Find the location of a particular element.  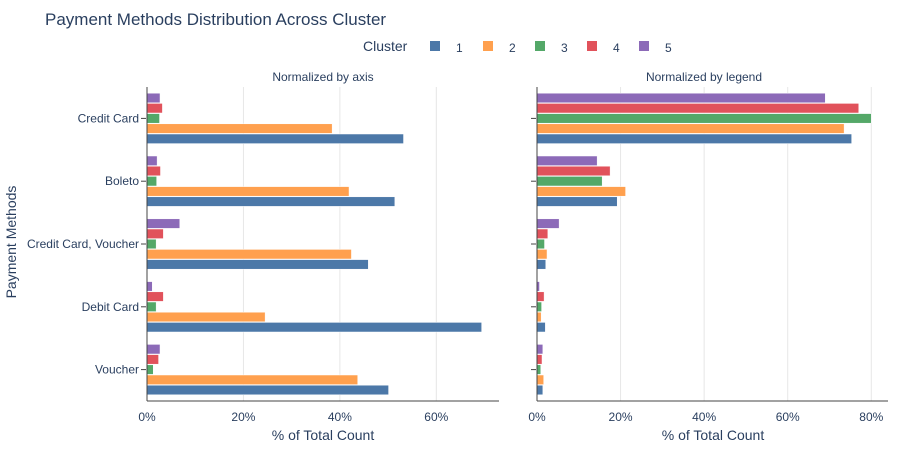

panel-right-title: Normalized by legend is located at coordinates (704, 77).